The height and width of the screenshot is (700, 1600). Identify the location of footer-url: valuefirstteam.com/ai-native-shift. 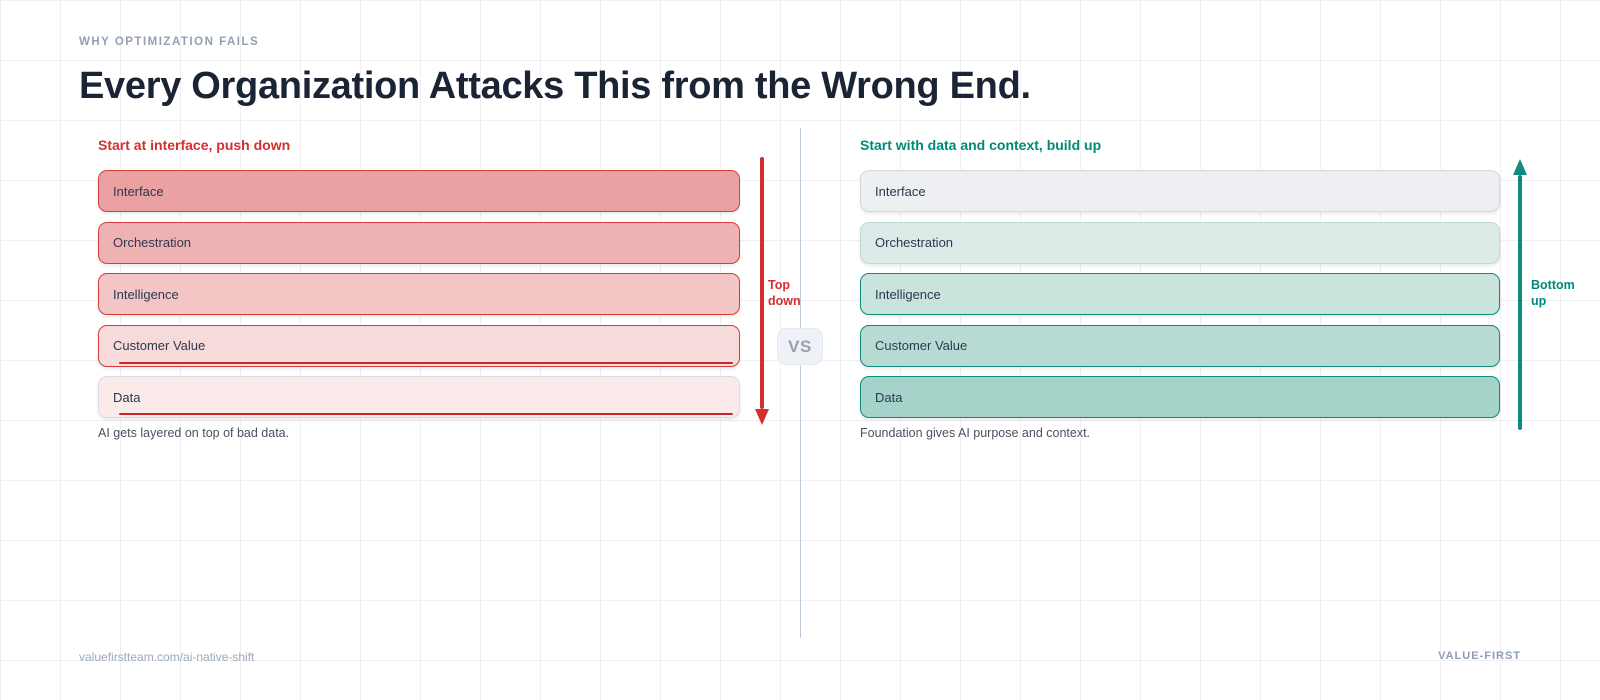
(167, 657).